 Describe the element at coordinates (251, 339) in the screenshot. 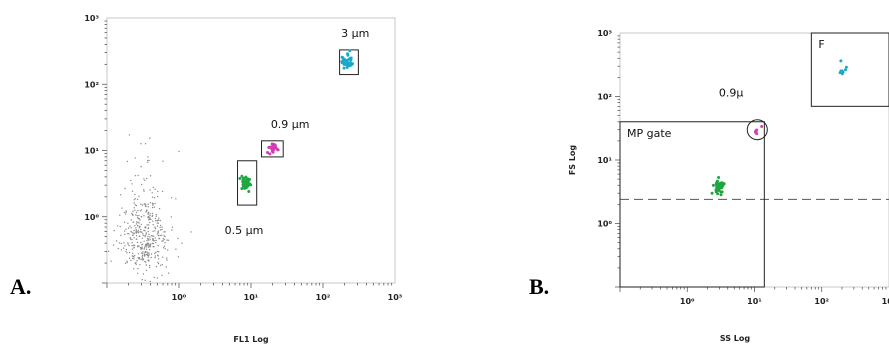

I see `x-axis-label: FL1 Log` at that location.